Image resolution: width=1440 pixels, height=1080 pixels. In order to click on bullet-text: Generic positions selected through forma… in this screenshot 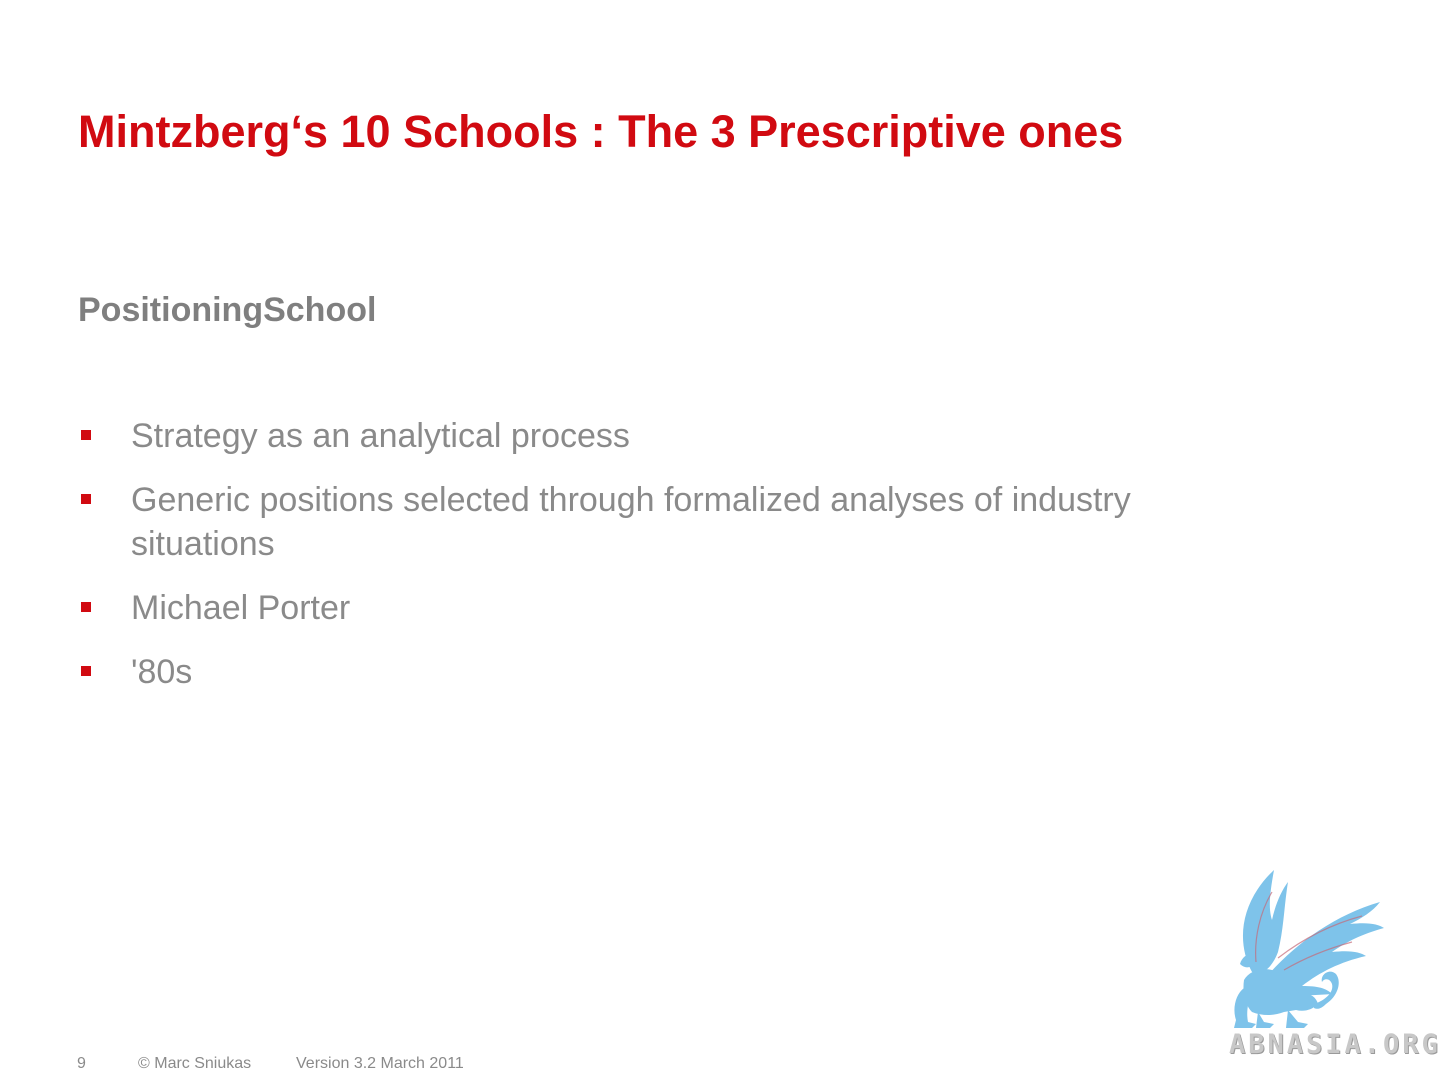, I will do `click(631, 522)`.